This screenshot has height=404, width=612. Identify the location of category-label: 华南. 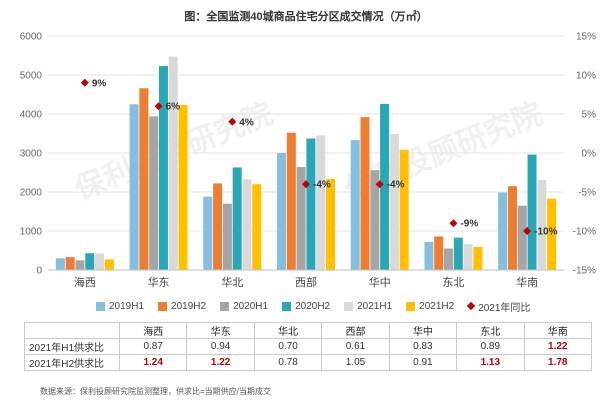
(527, 282).